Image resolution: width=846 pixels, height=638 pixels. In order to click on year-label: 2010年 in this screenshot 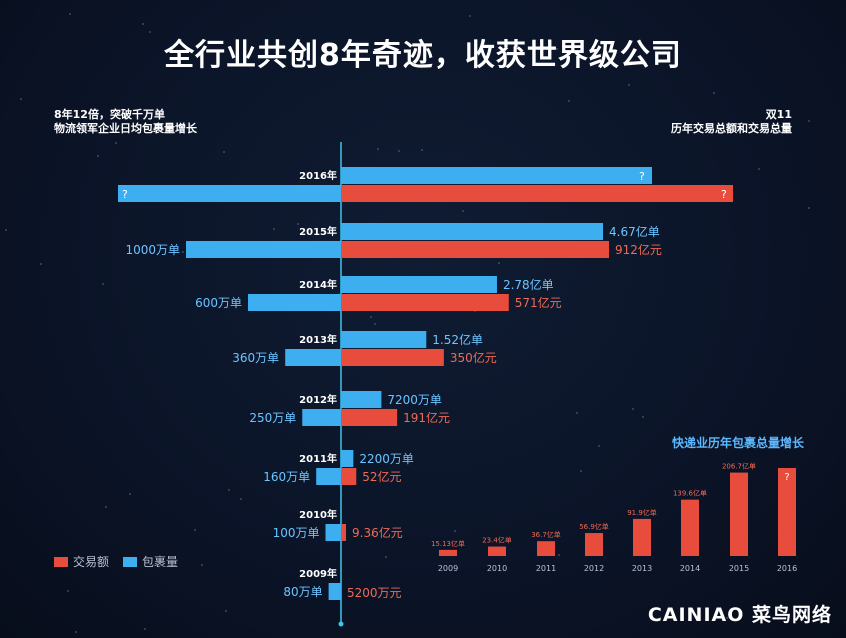, I will do `click(318, 514)`.